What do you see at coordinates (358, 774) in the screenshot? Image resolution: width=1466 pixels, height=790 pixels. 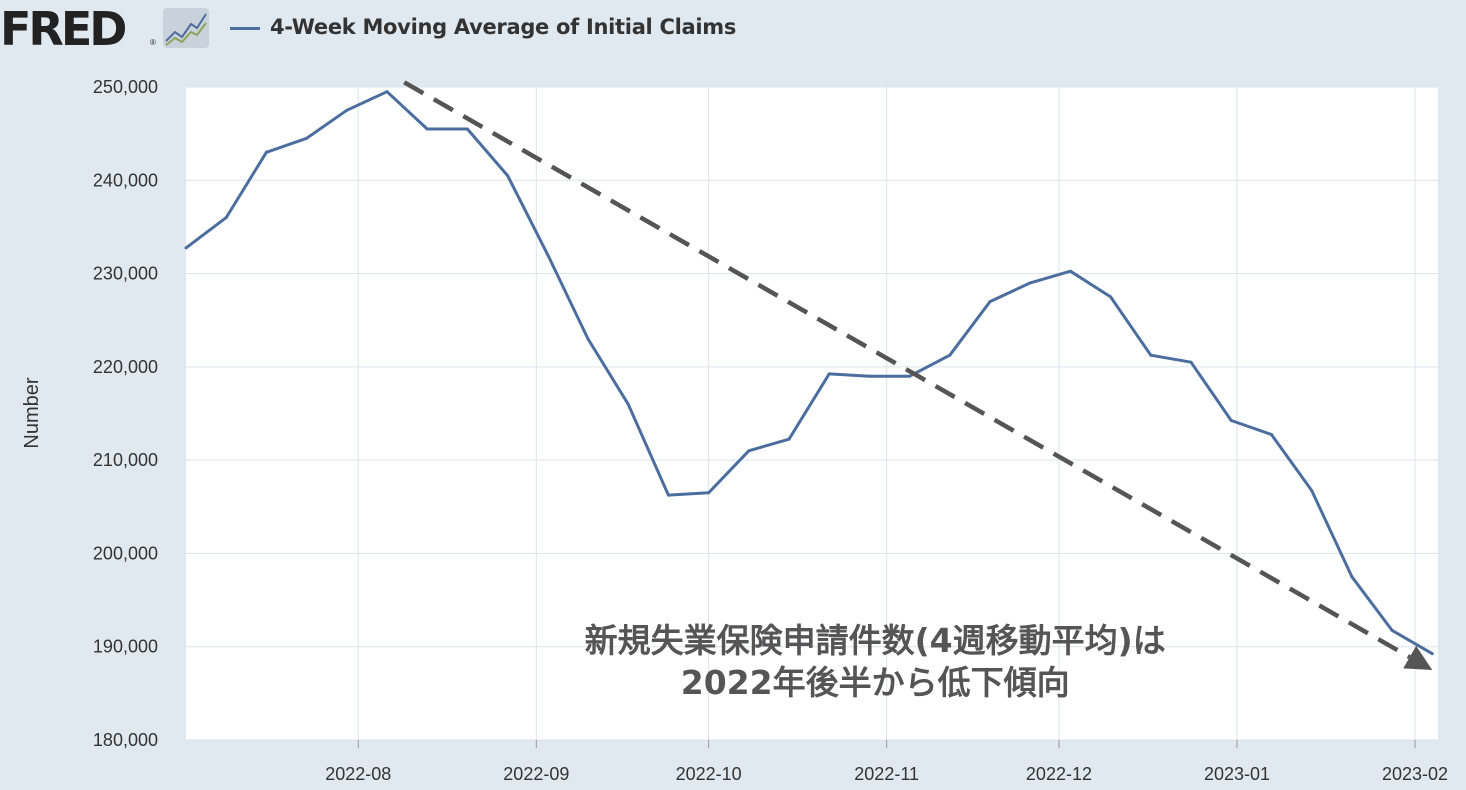 I see `x-tick-label: 2022-08` at bounding box center [358, 774].